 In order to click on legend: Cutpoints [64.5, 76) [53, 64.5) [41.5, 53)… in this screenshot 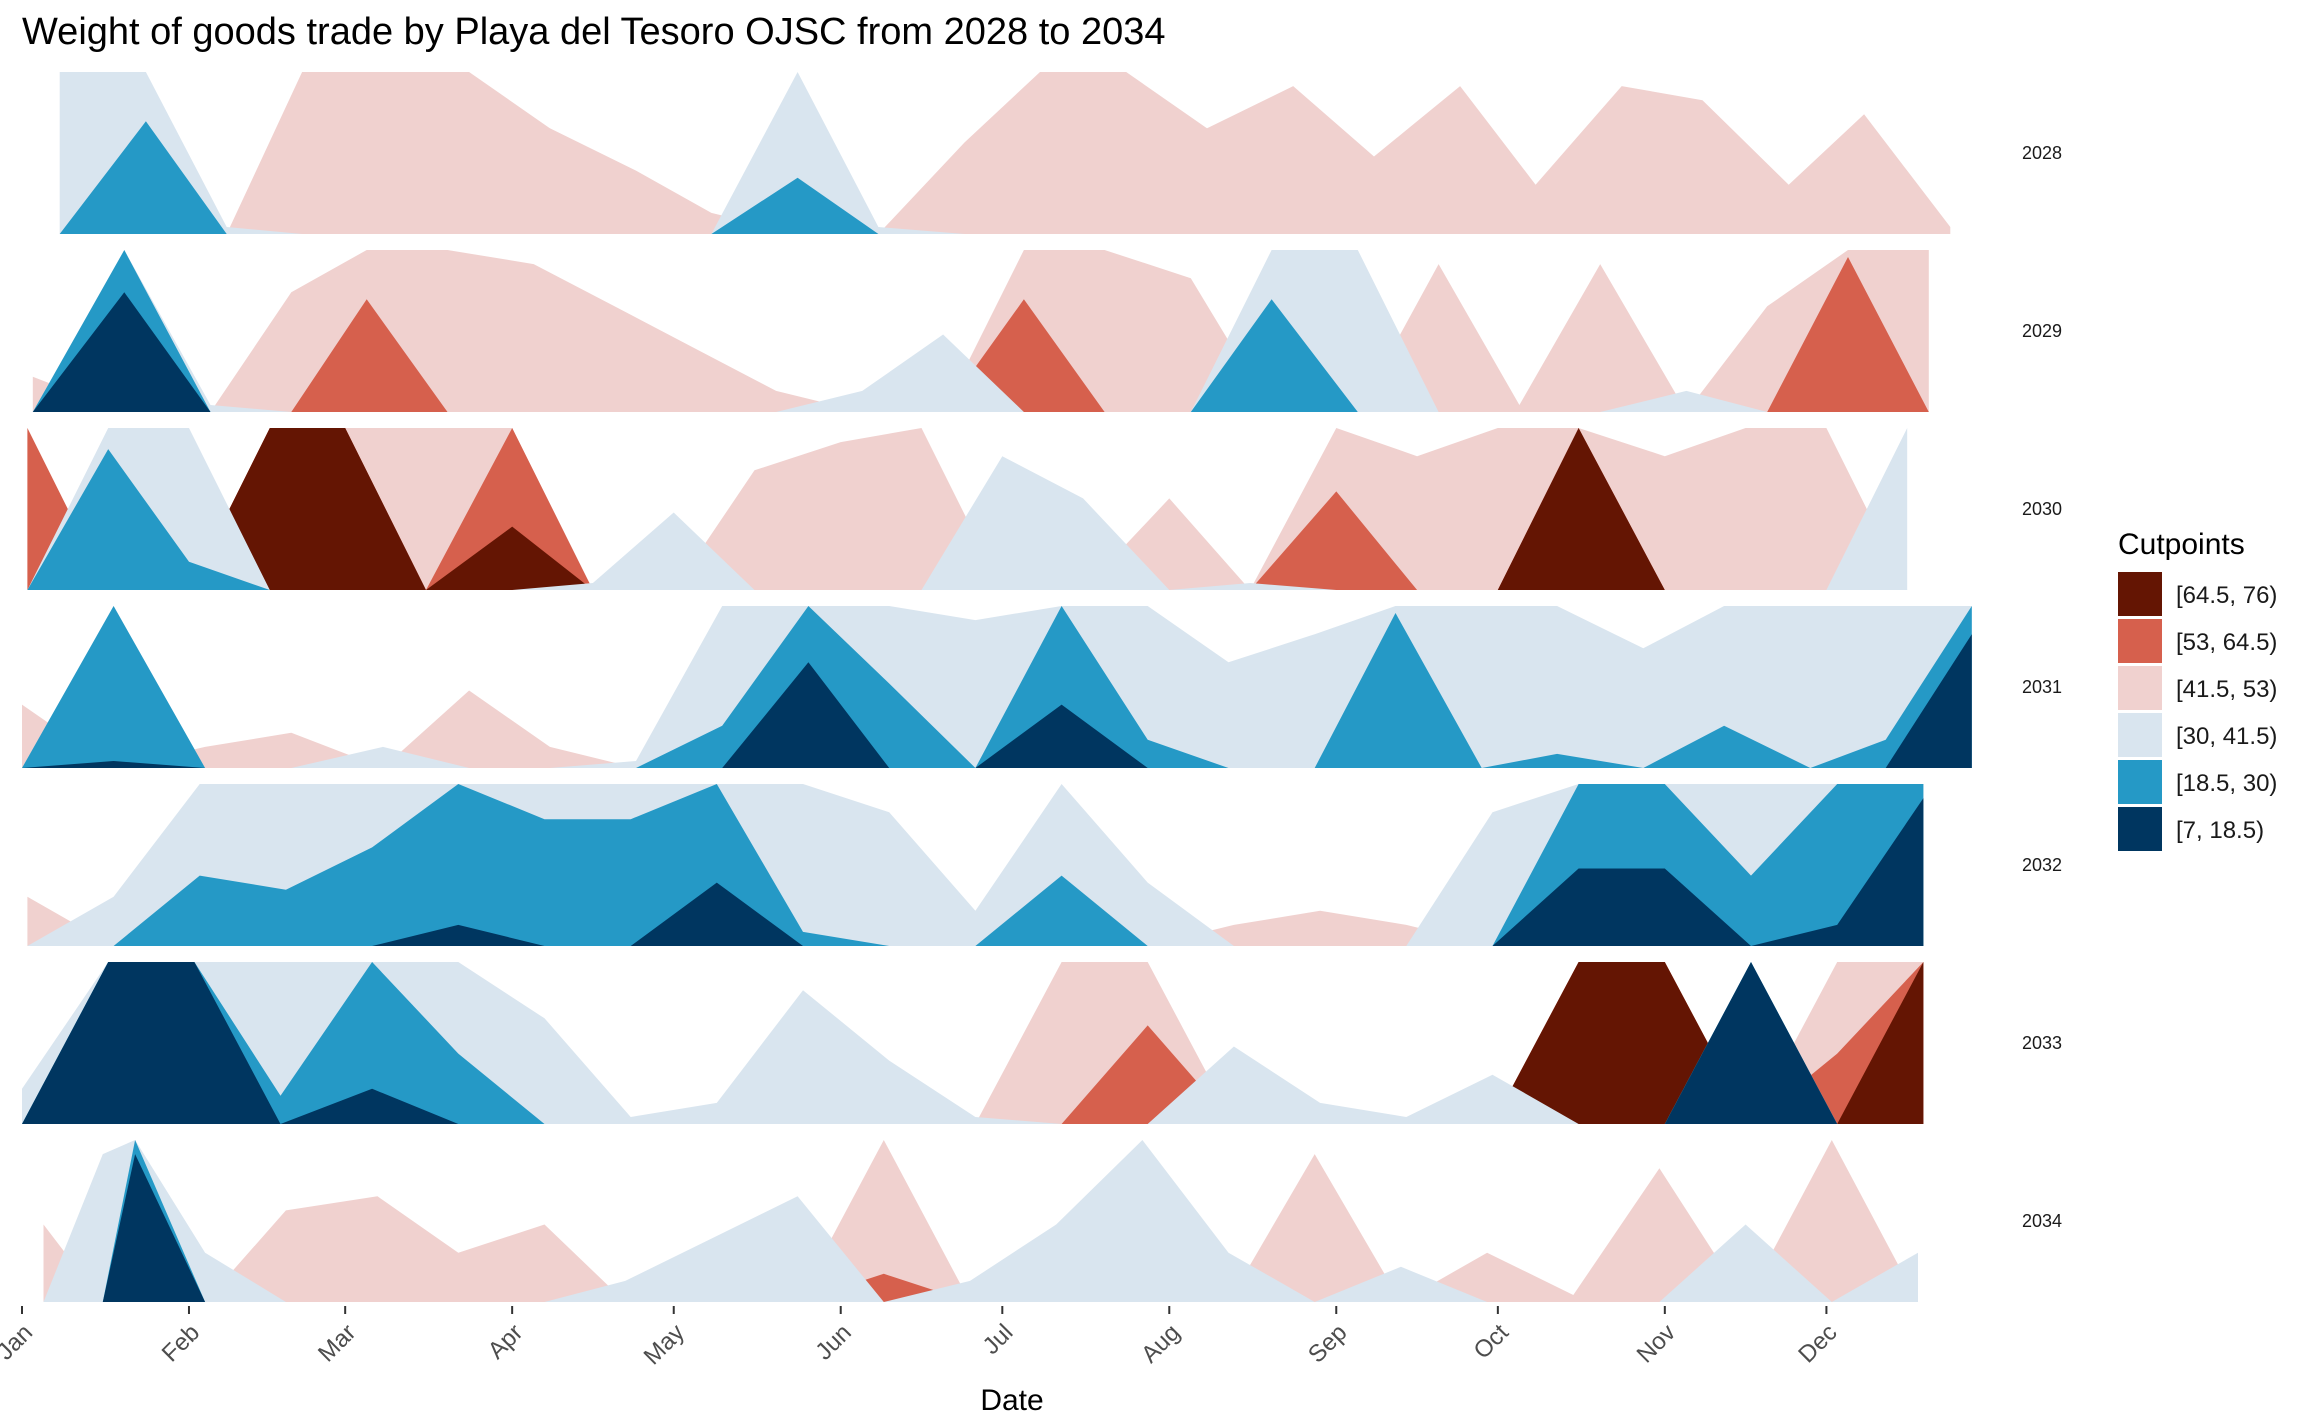, I will do `click(2197, 689)`.